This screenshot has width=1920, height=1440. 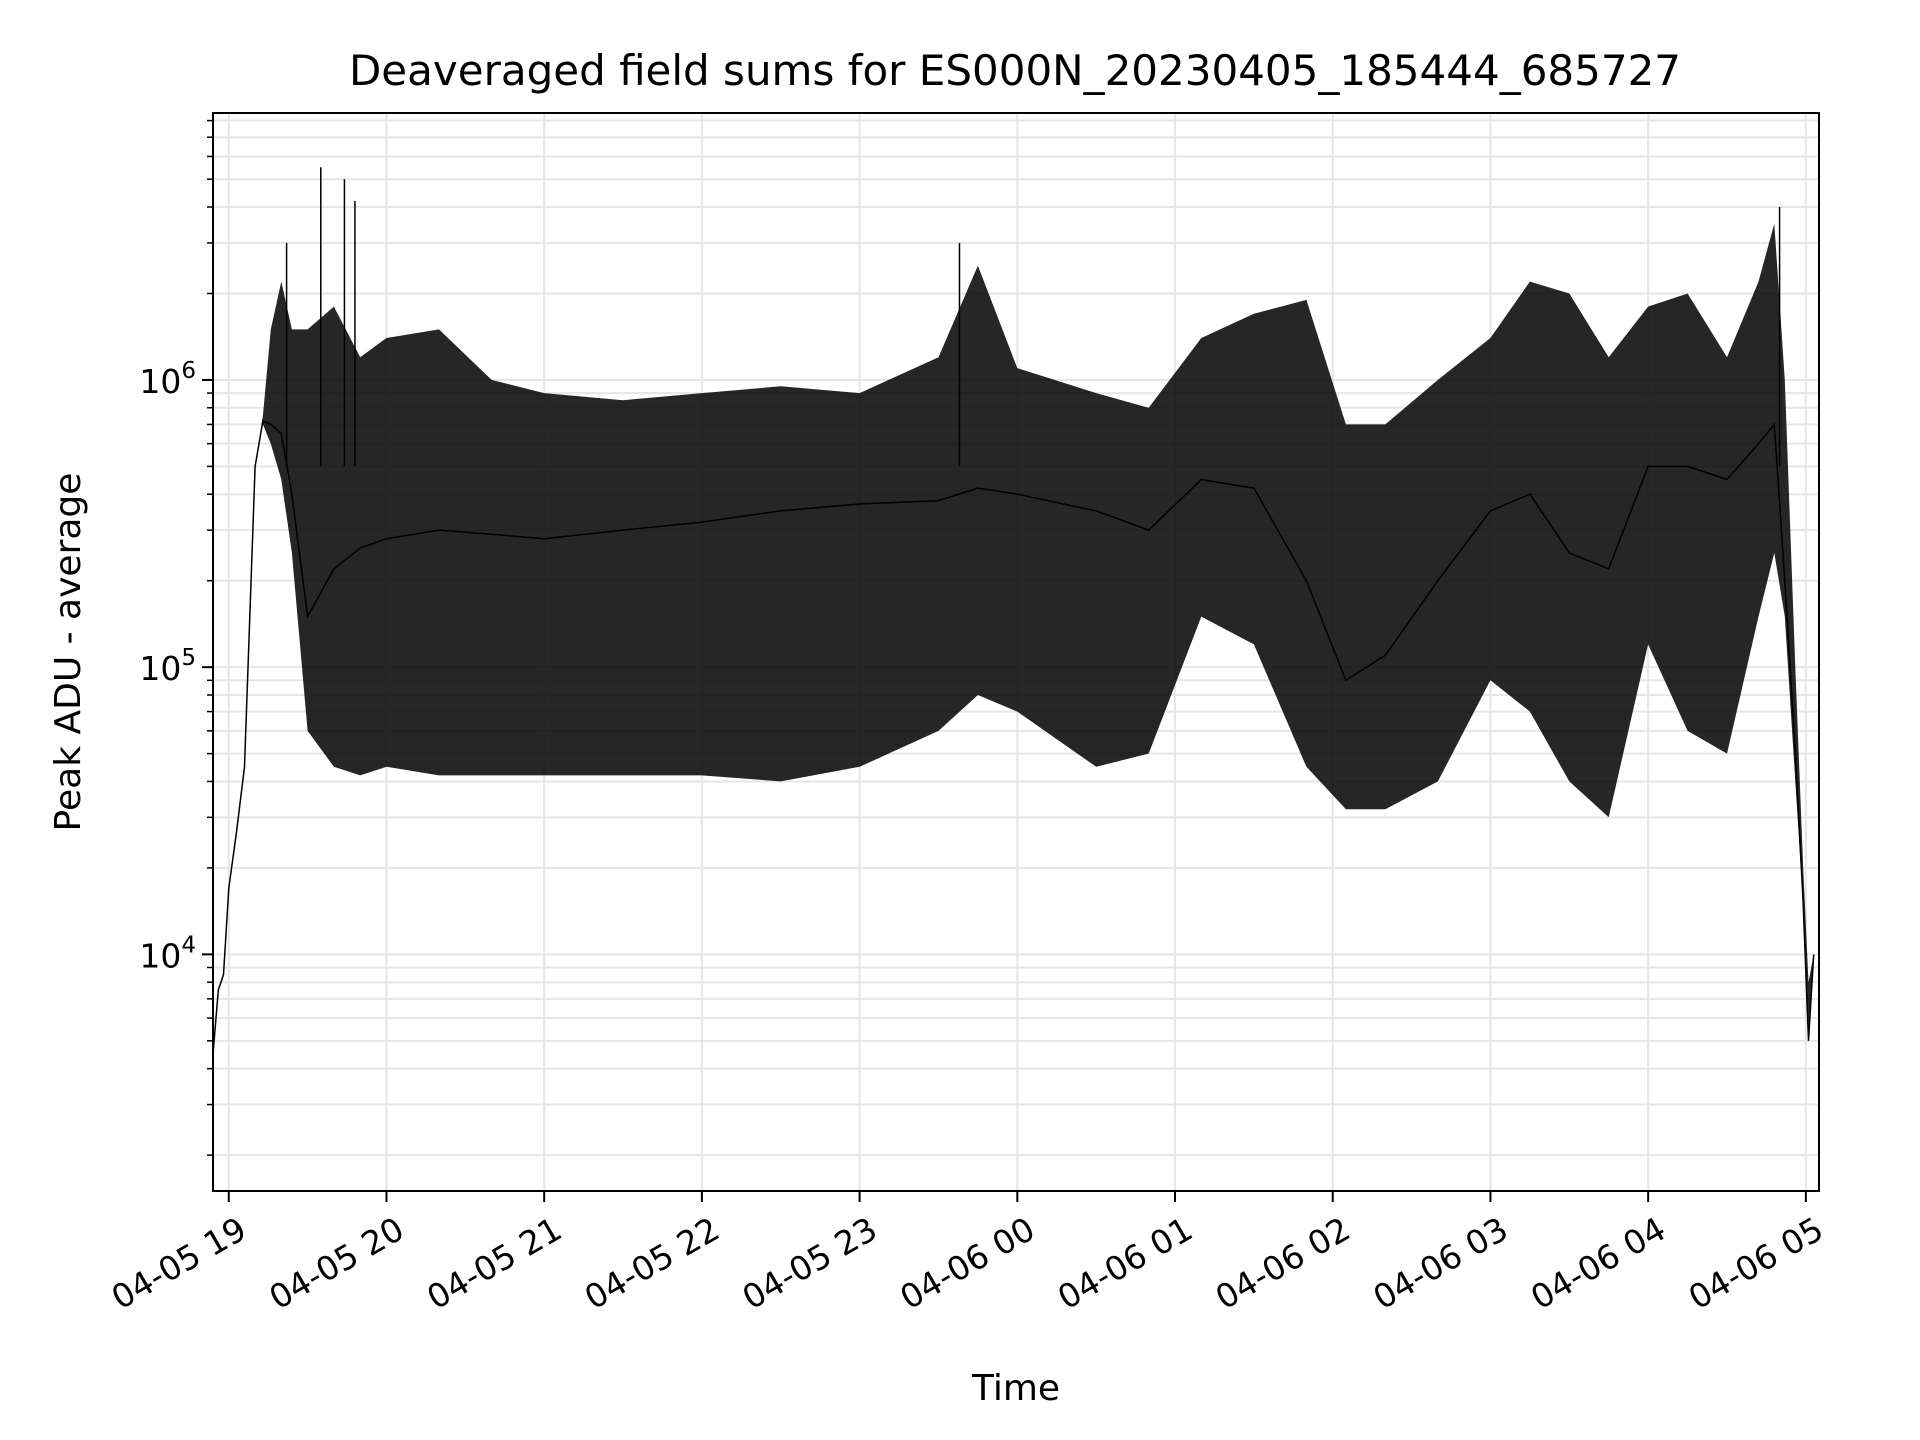 I want to click on y-axis-label: Peak ADU - average, so click(x=68, y=652).